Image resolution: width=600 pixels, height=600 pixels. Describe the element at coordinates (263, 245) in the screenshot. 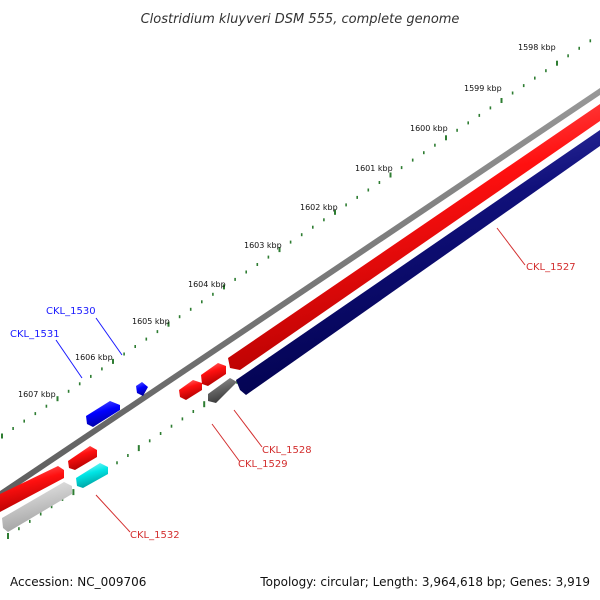

I see `kbp-label: 1603 kbp` at that location.